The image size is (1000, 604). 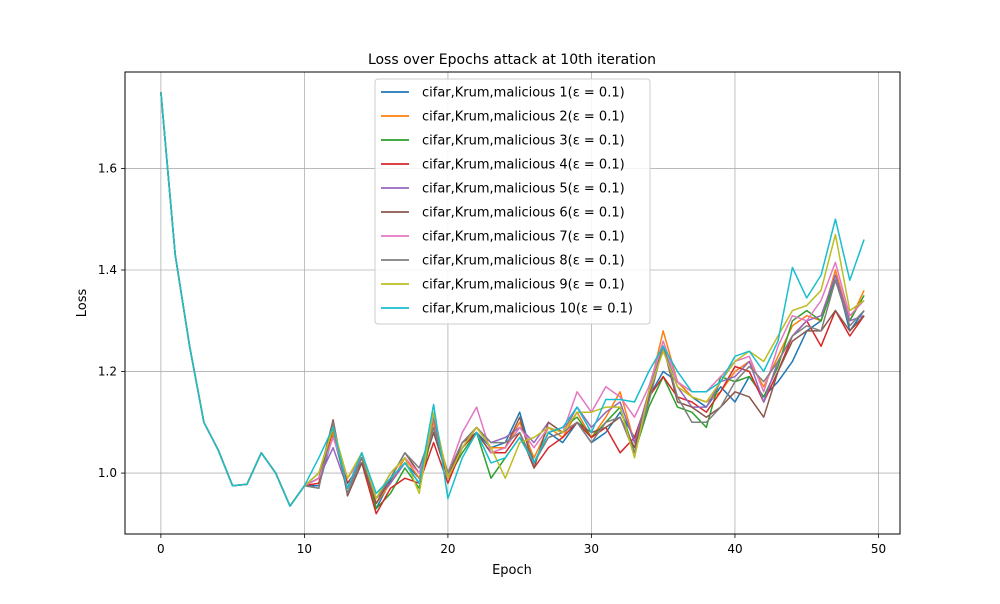 What do you see at coordinates (523, 261) in the screenshot?
I see `legend-label-8: cifar,Krum,malicious 8(ε = 0.1)` at bounding box center [523, 261].